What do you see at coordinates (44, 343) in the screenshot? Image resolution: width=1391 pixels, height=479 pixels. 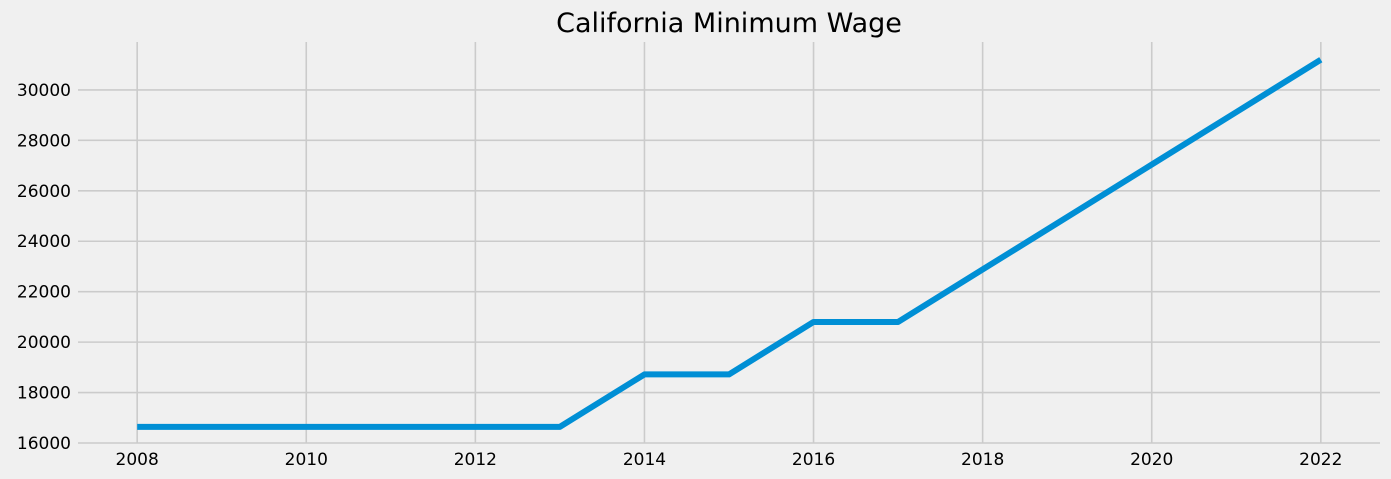 I see `y-tick-label: 20000` at bounding box center [44, 343].